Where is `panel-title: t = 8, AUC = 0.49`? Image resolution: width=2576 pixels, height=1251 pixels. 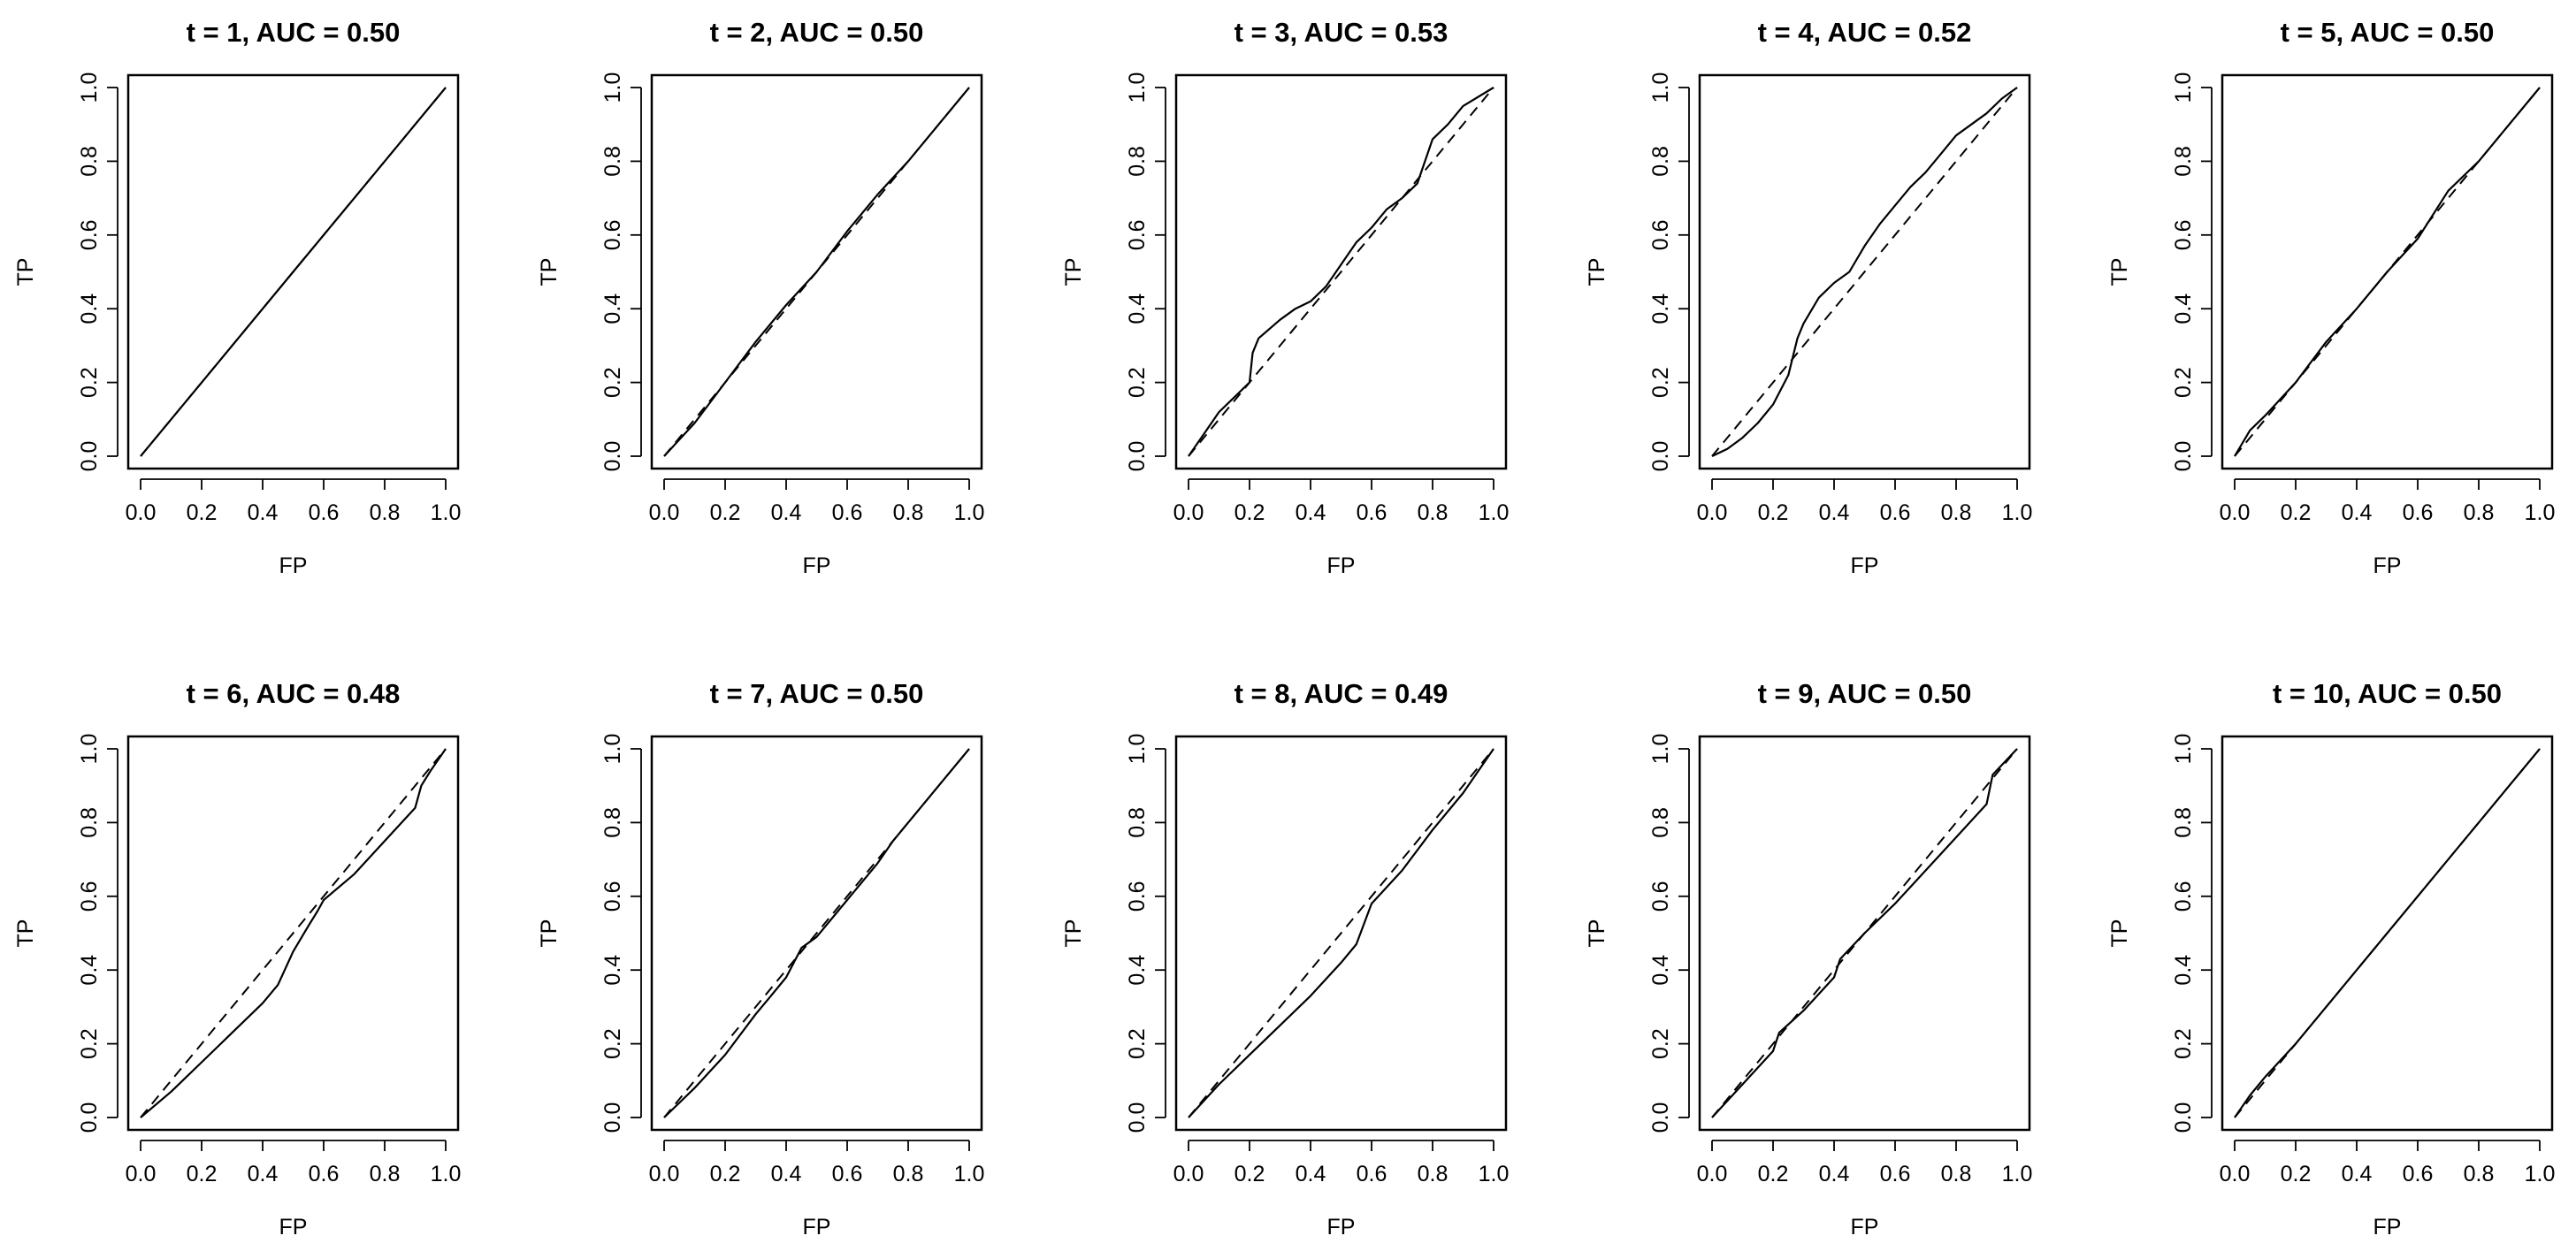
panel-title: t = 8, AUC = 0.49 is located at coordinates (1342, 693).